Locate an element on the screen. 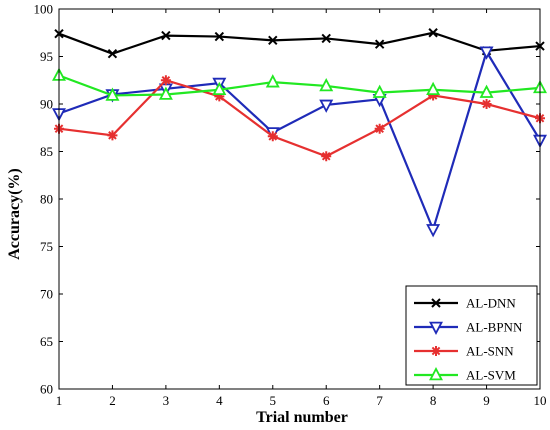  y-tick-label: 60 is located at coordinates (46, 389).